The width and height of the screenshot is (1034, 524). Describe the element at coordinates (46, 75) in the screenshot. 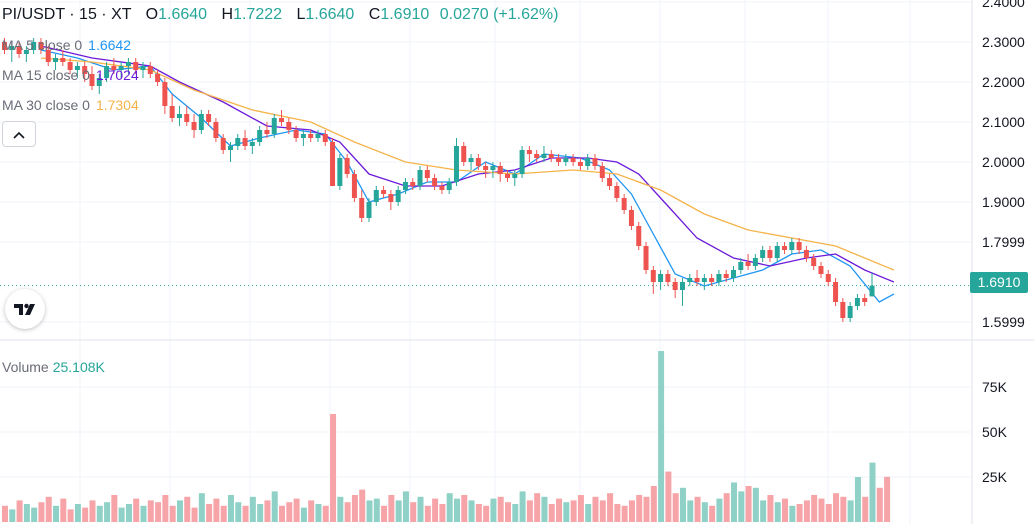

I see `ma15-label: MA 15 close 0` at that location.